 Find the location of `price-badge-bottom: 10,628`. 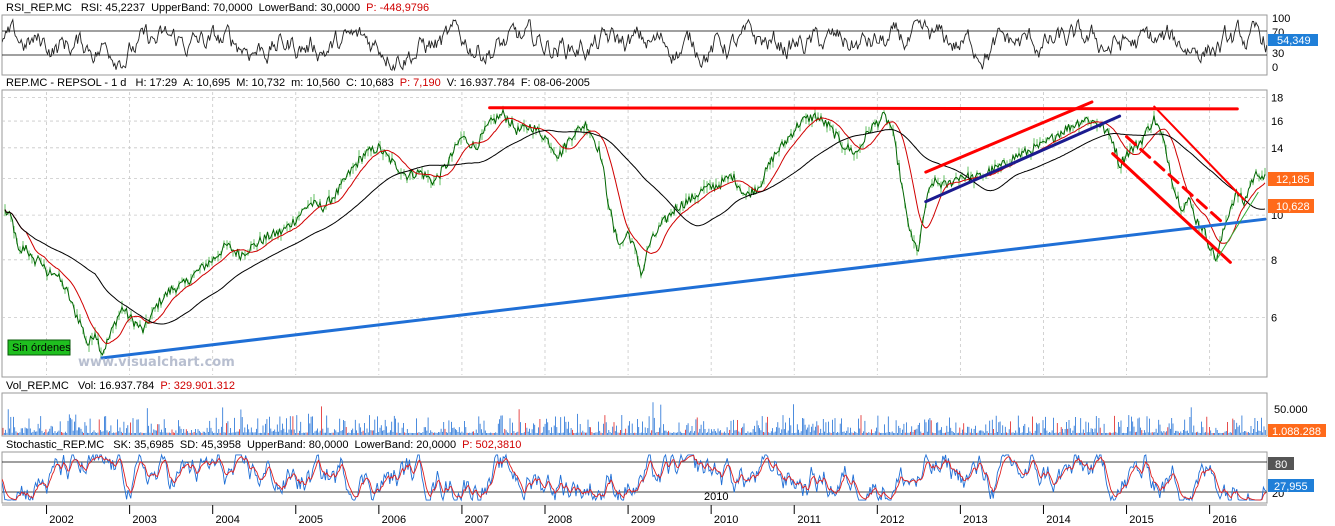

price-badge-bottom: 10,628 is located at coordinates (1293, 207).